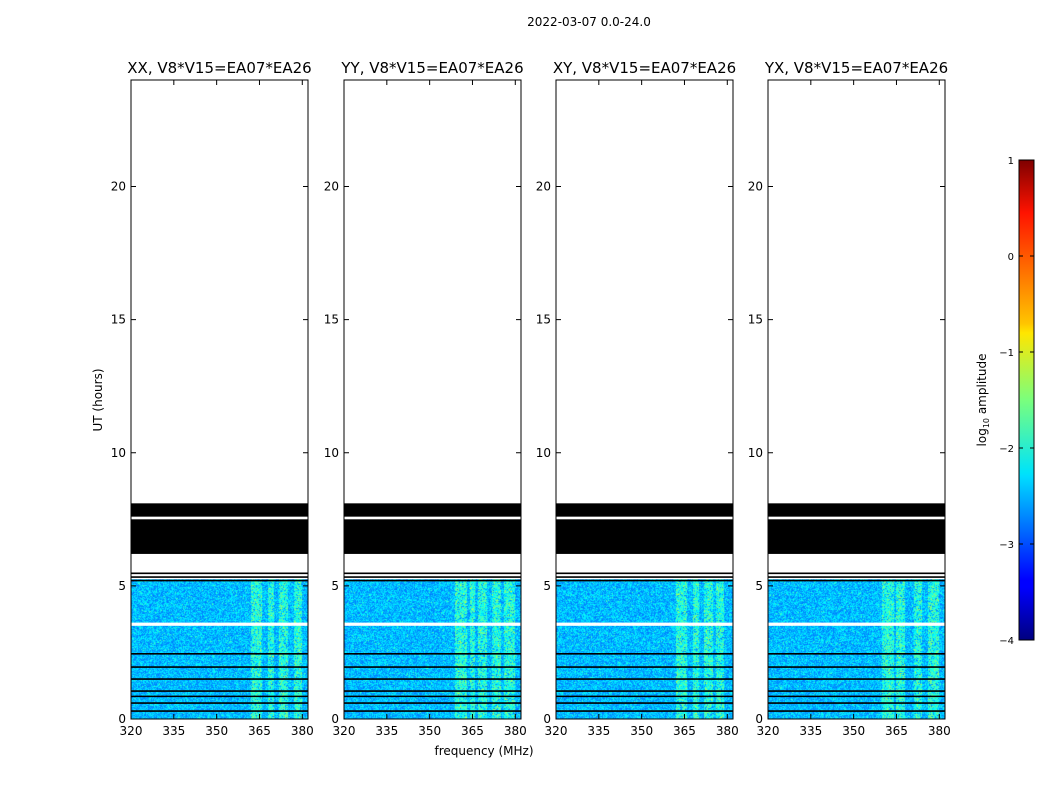 The height and width of the screenshot is (800, 1050). I want to click on colorbar-tick-label: −3, so click(1006, 545).